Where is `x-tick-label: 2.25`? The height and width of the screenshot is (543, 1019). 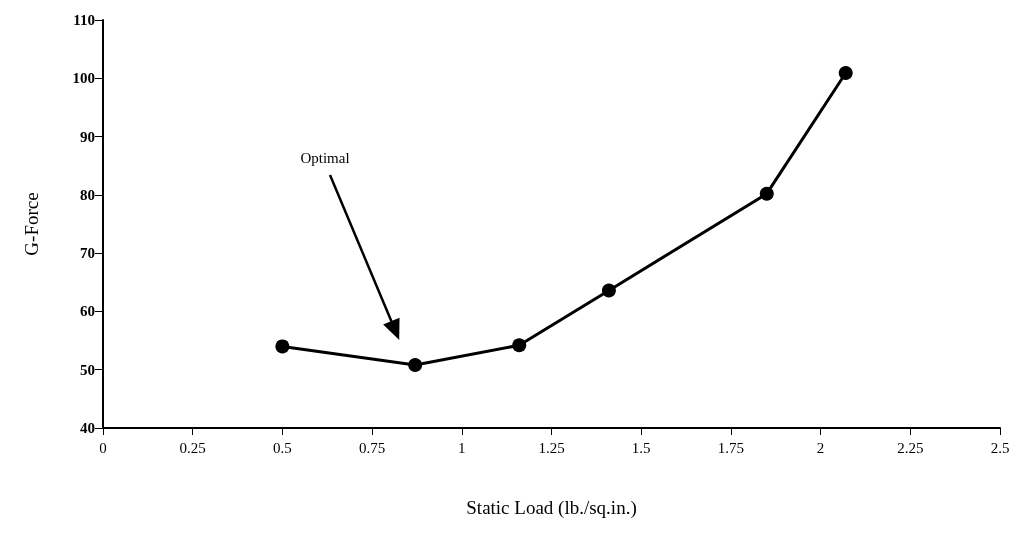 x-tick-label: 2.25 is located at coordinates (910, 447).